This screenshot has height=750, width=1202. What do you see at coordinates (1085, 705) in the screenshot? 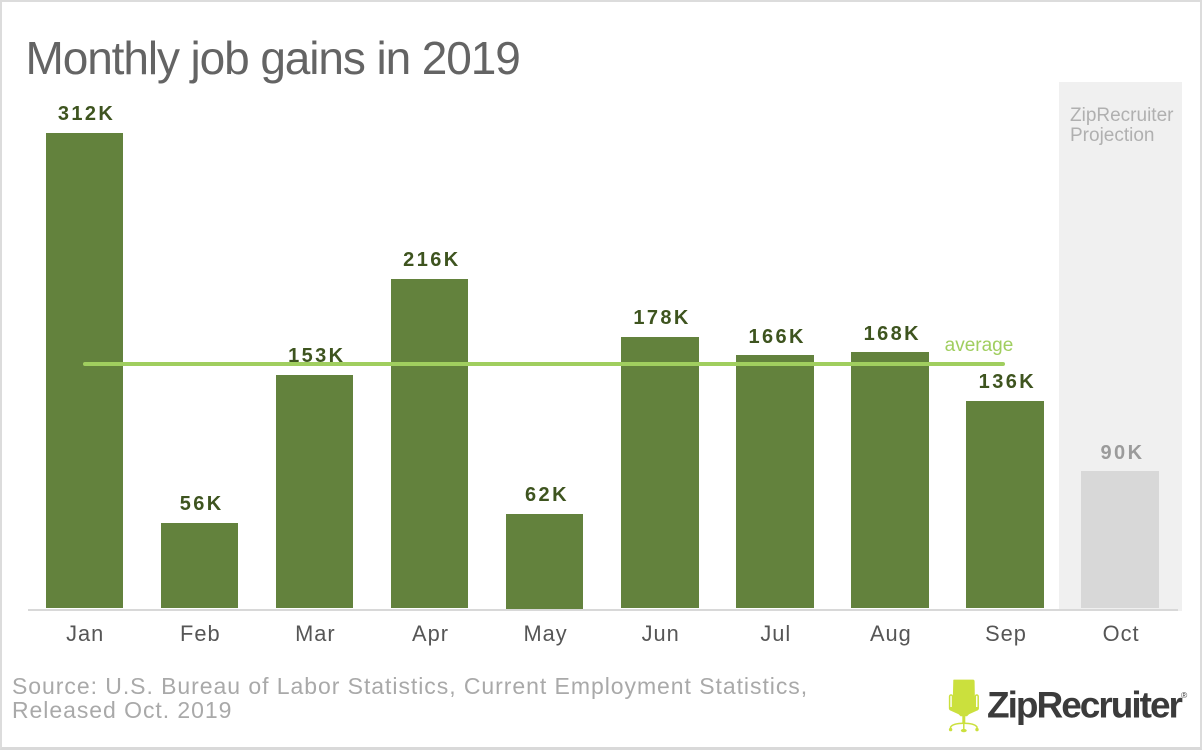
I see `svg-text: ZipRecruiter` at bounding box center [1085, 705].